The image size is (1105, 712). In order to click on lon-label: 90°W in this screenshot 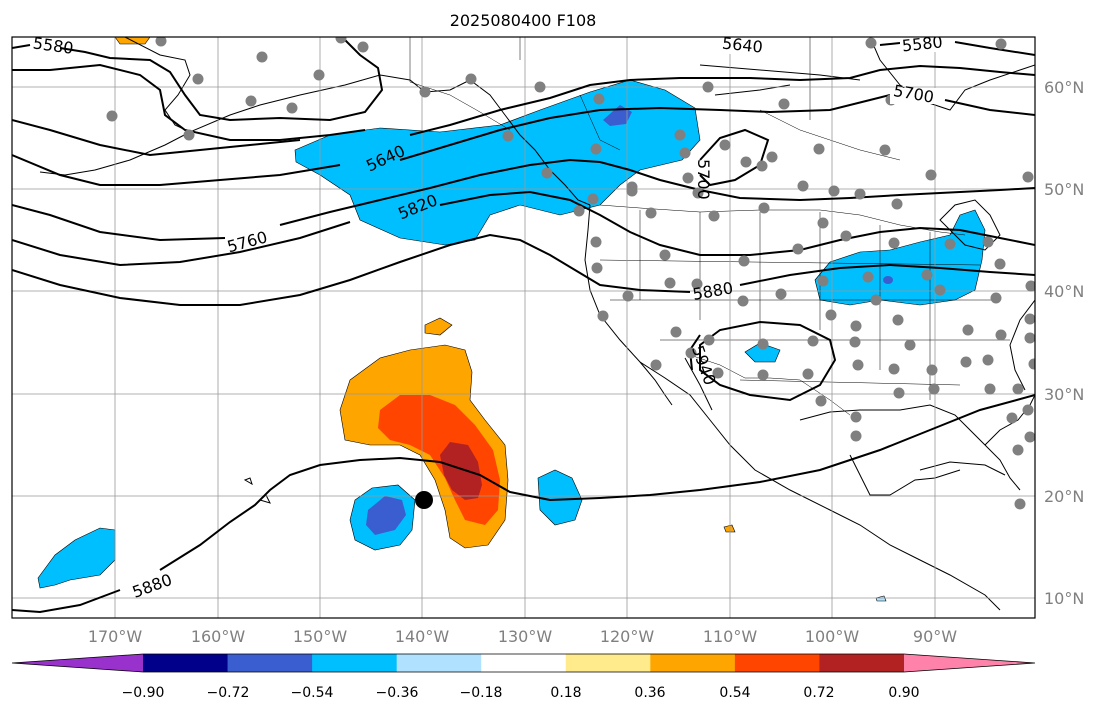, I will do `click(935, 636)`.